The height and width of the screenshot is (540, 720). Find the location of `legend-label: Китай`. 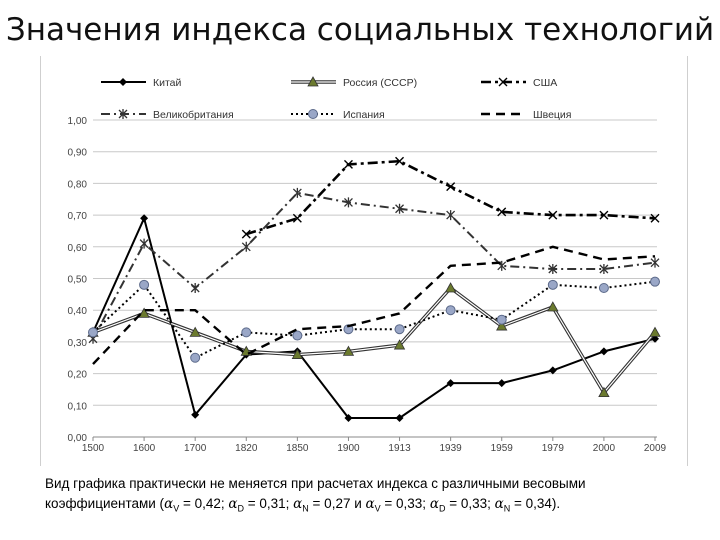

legend-label: Китай is located at coordinates (167, 83).